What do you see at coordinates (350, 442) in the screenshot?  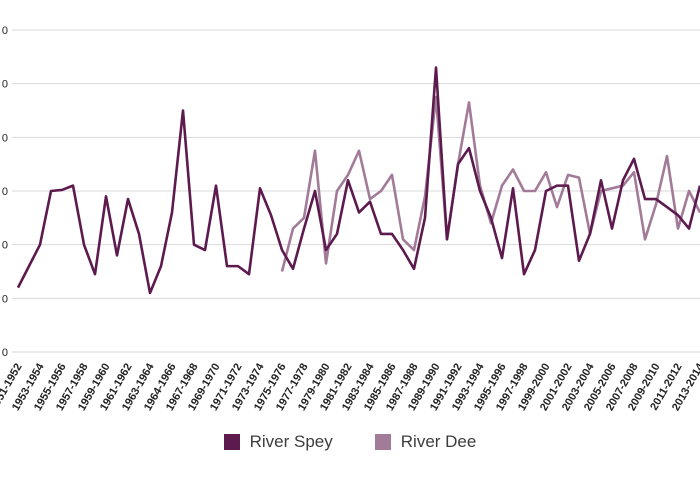 I see `legend: River Spey River Dee` at bounding box center [350, 442].